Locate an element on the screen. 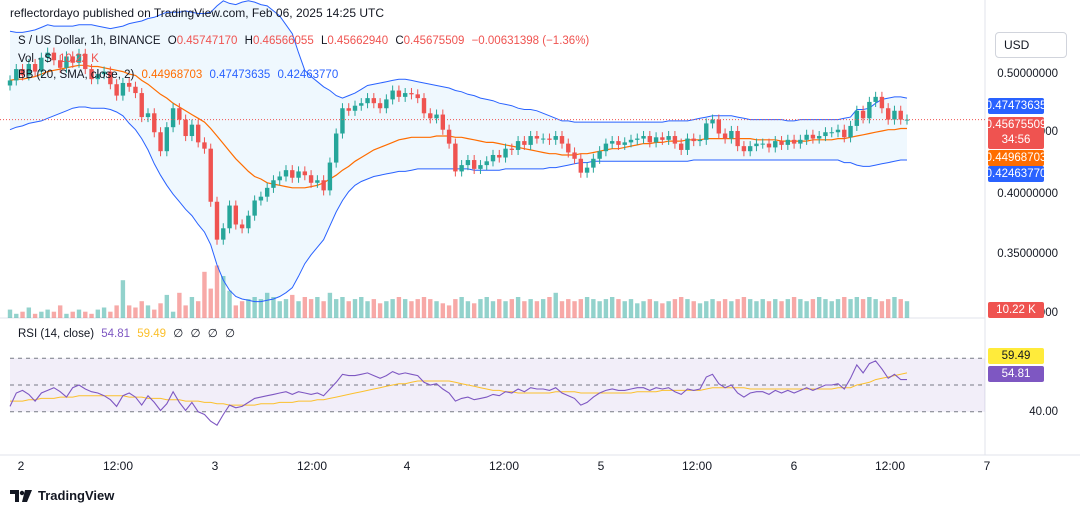 This screenshot has height=515, width=1080. rsi-ma-badge: 59.49 is located at coordinates (1016, 356).